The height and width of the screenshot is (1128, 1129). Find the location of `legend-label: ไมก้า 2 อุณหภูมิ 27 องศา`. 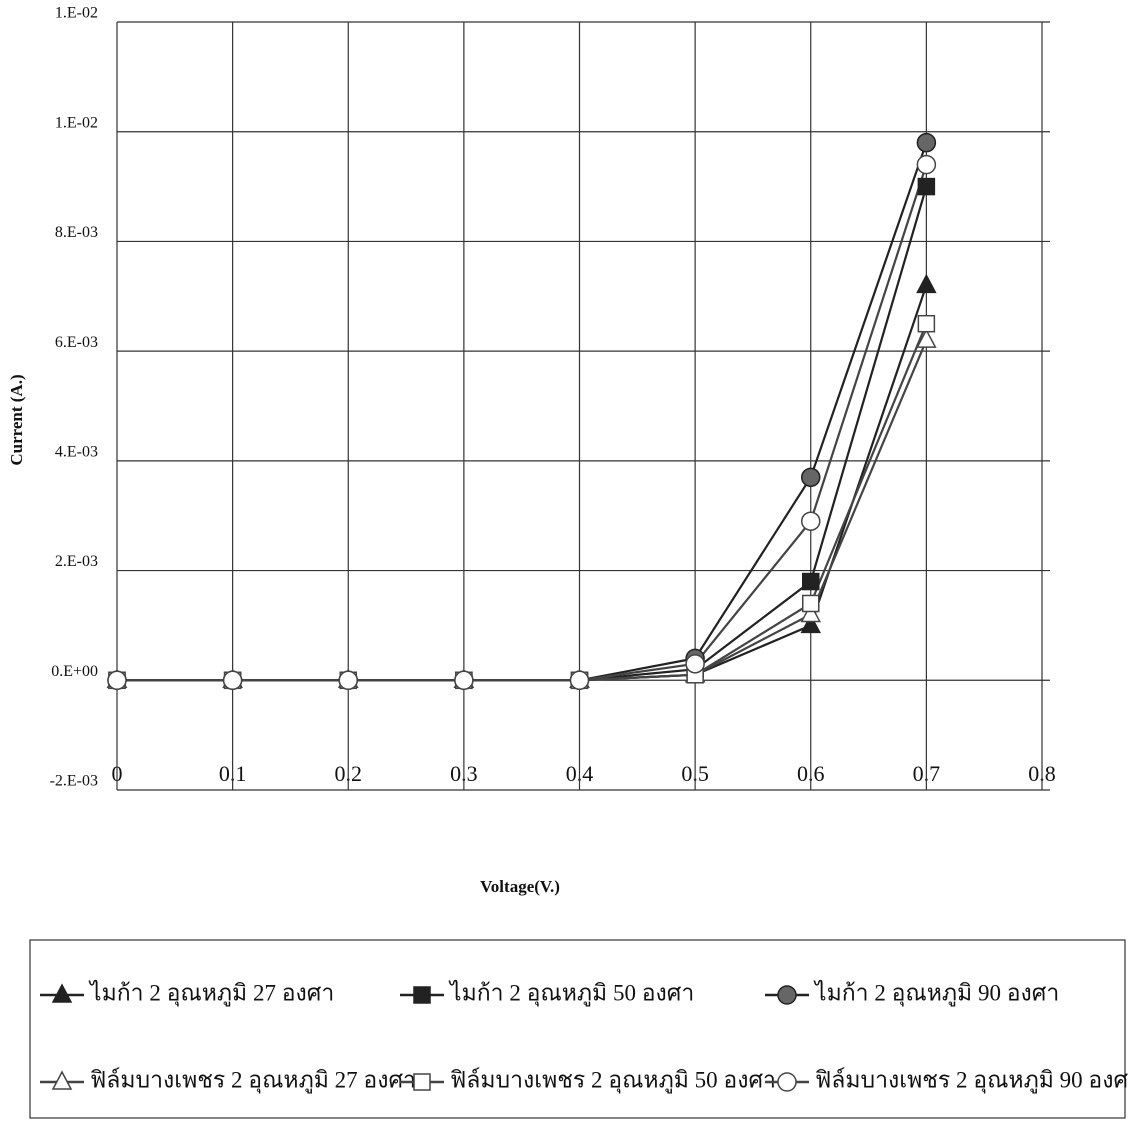

legend-label: ไมก้า 2 อุณหภูมิ 27 องศา is located at coordinates (211, 992).